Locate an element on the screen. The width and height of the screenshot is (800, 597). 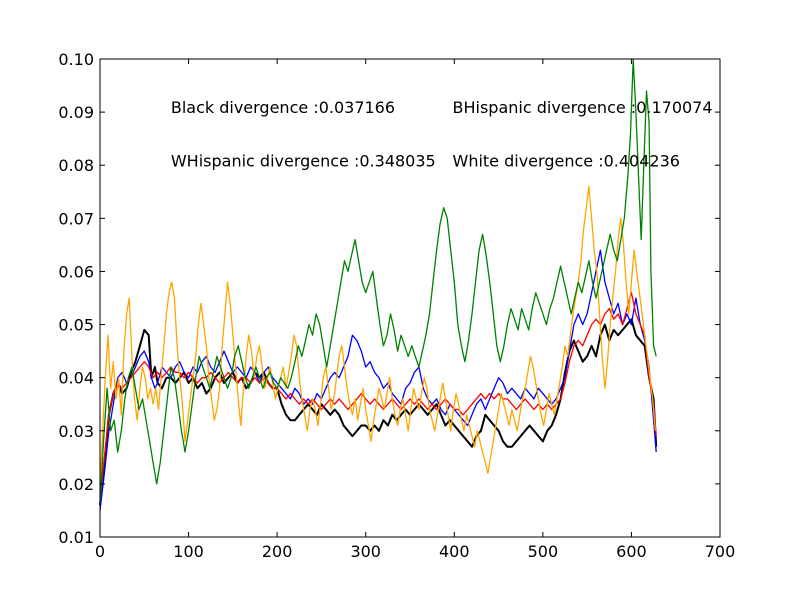
x-tick-label: 700 is located at coordinates (720, 551).